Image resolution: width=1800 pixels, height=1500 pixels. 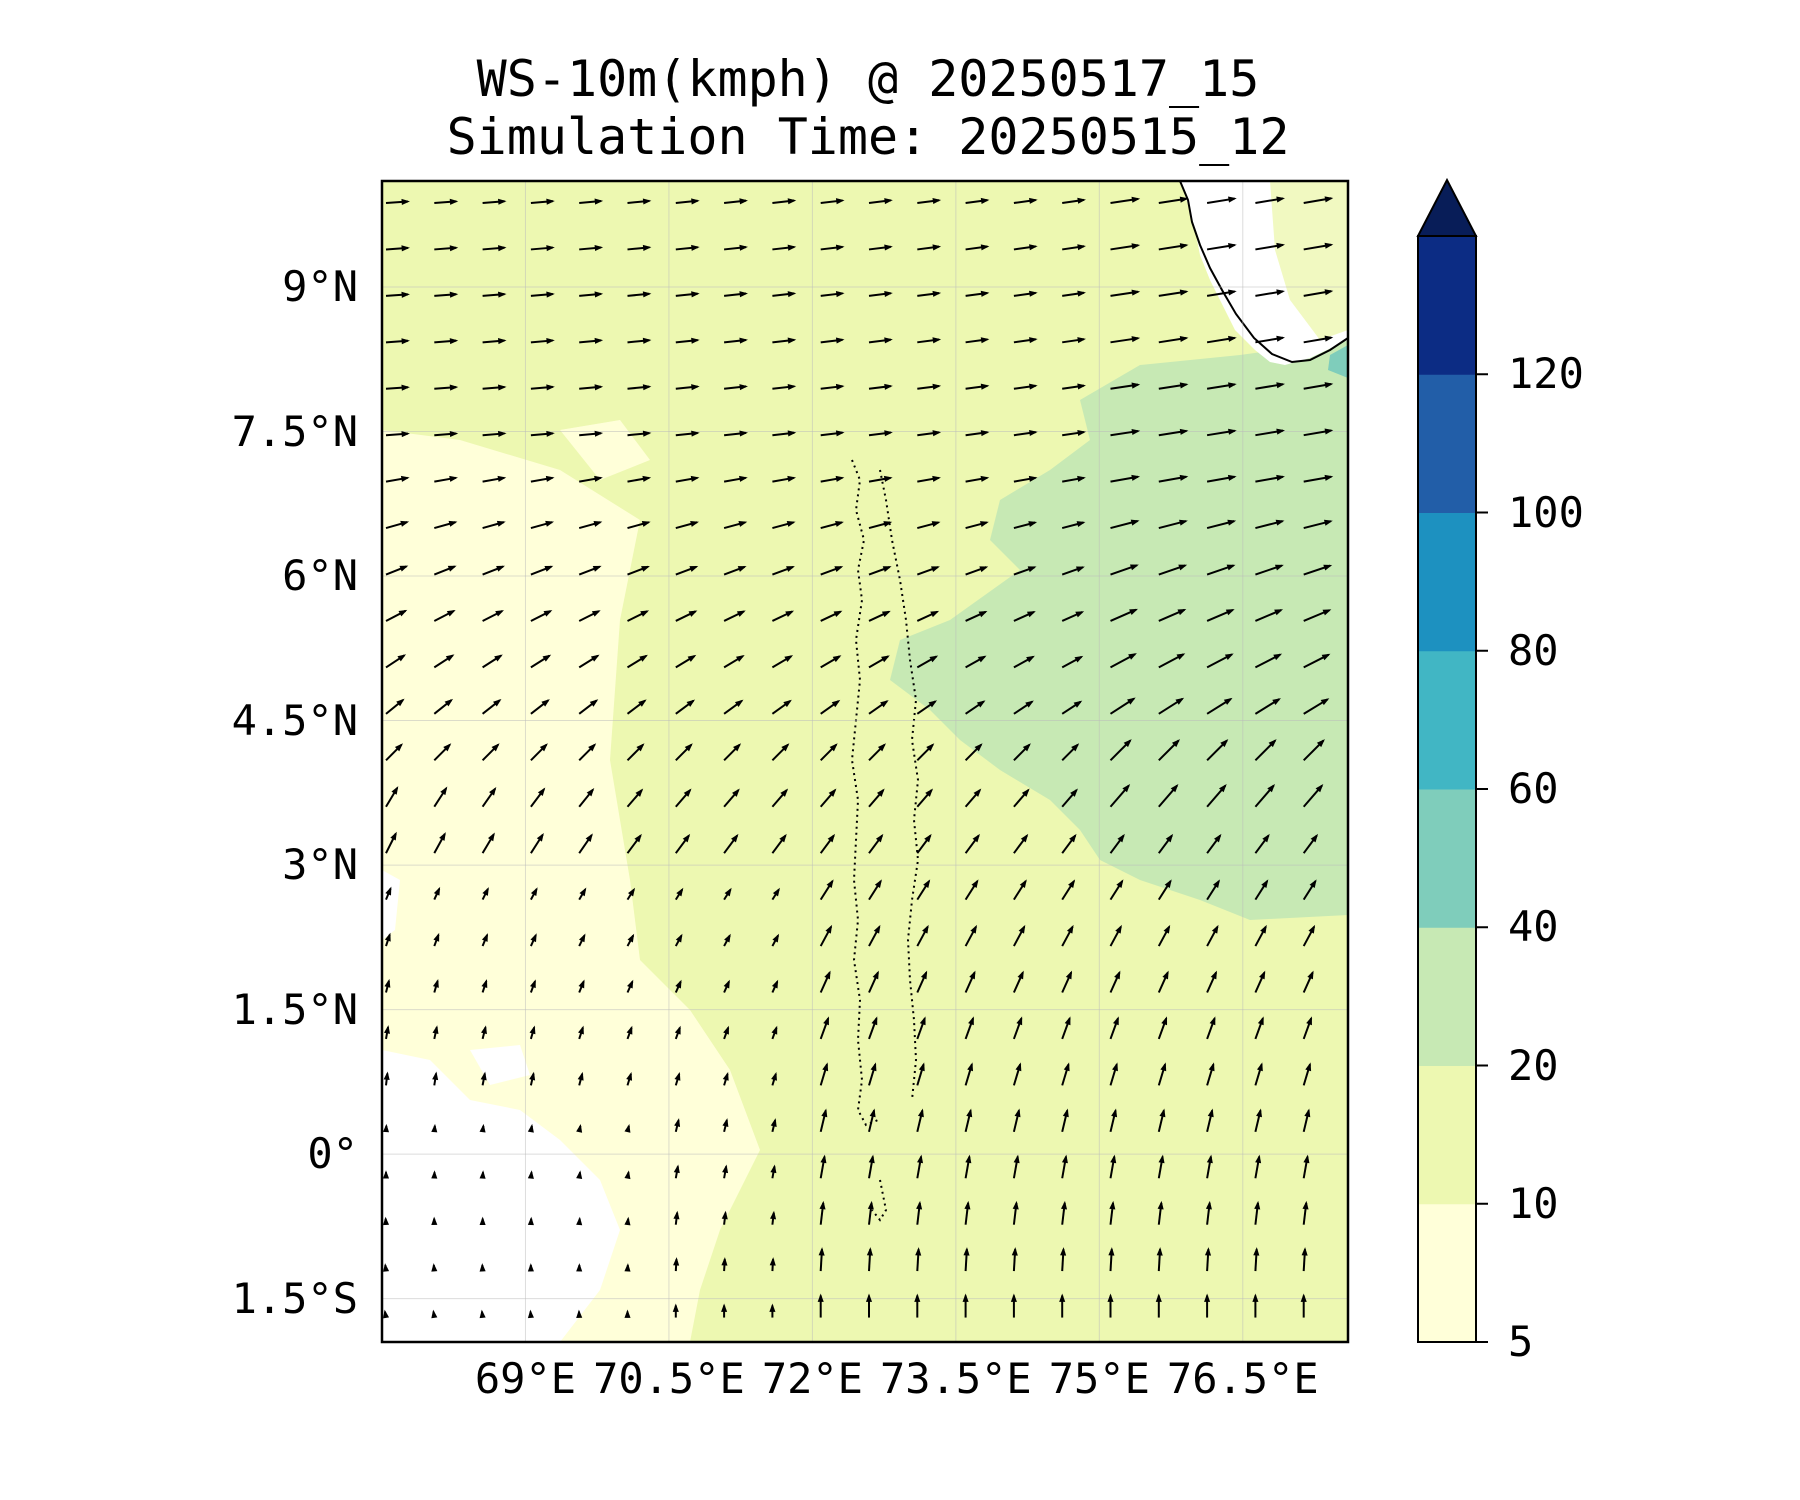 I want to click on y-tick-label-5: 1.5°N, so click(x=294, y=1009).